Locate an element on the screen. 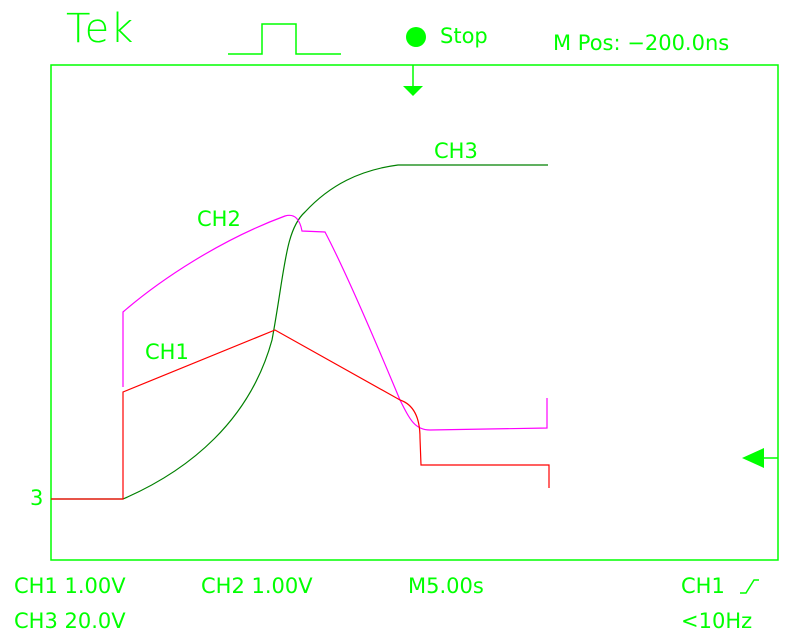 The image size is (794, 634). trigger-position-marker-icon is located at coordinates (413, 80).